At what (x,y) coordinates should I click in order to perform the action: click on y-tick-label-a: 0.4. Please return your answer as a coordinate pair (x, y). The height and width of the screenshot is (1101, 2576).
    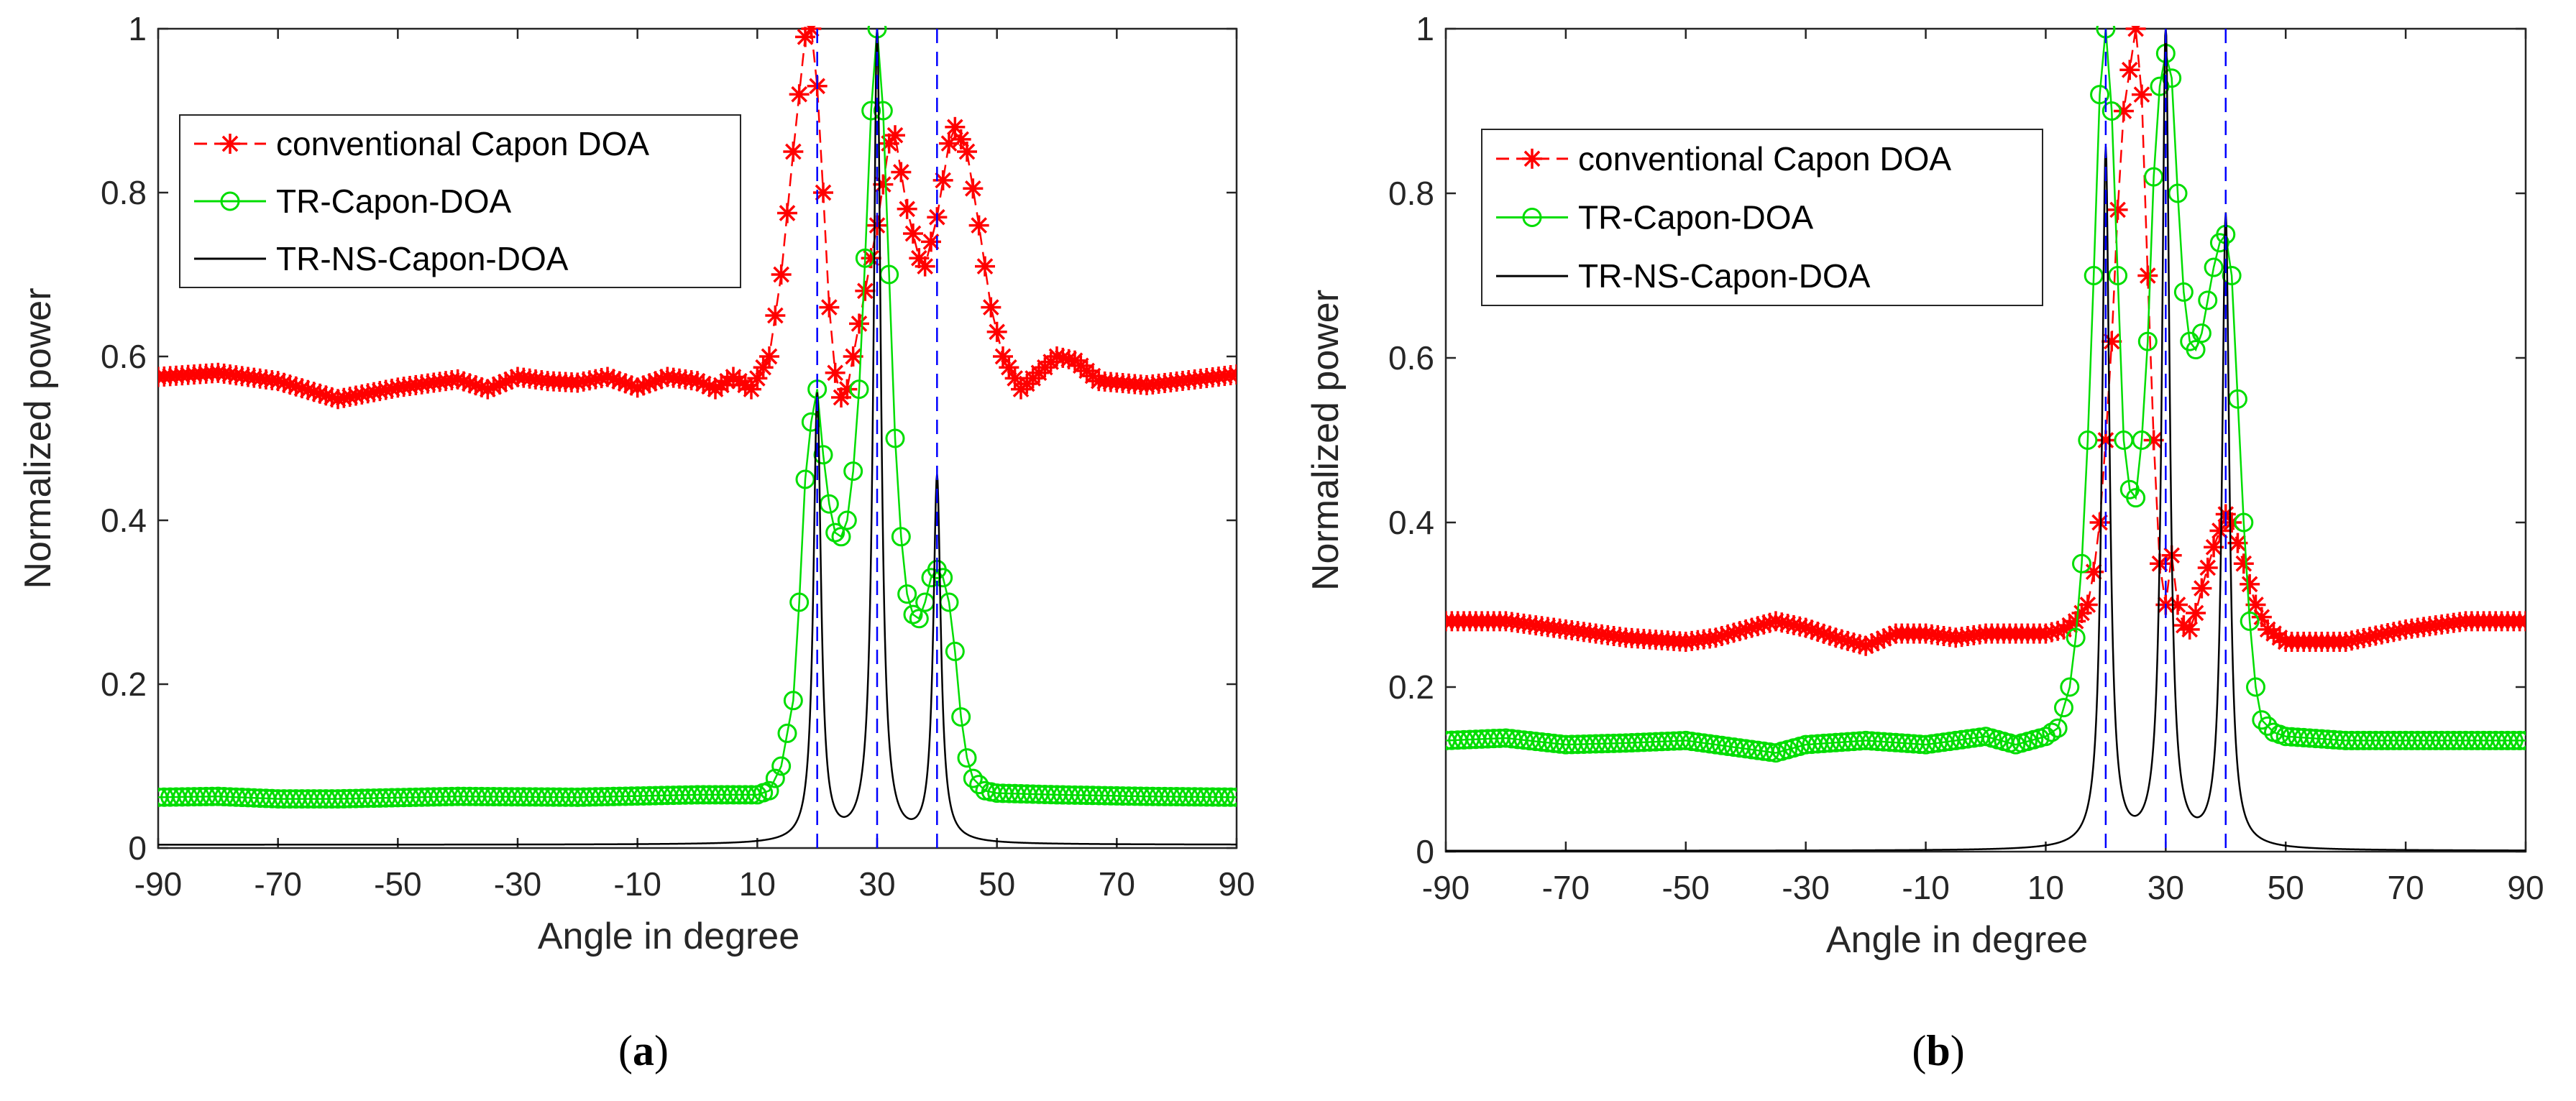
    Looking at the image, I should click on (124, 520).